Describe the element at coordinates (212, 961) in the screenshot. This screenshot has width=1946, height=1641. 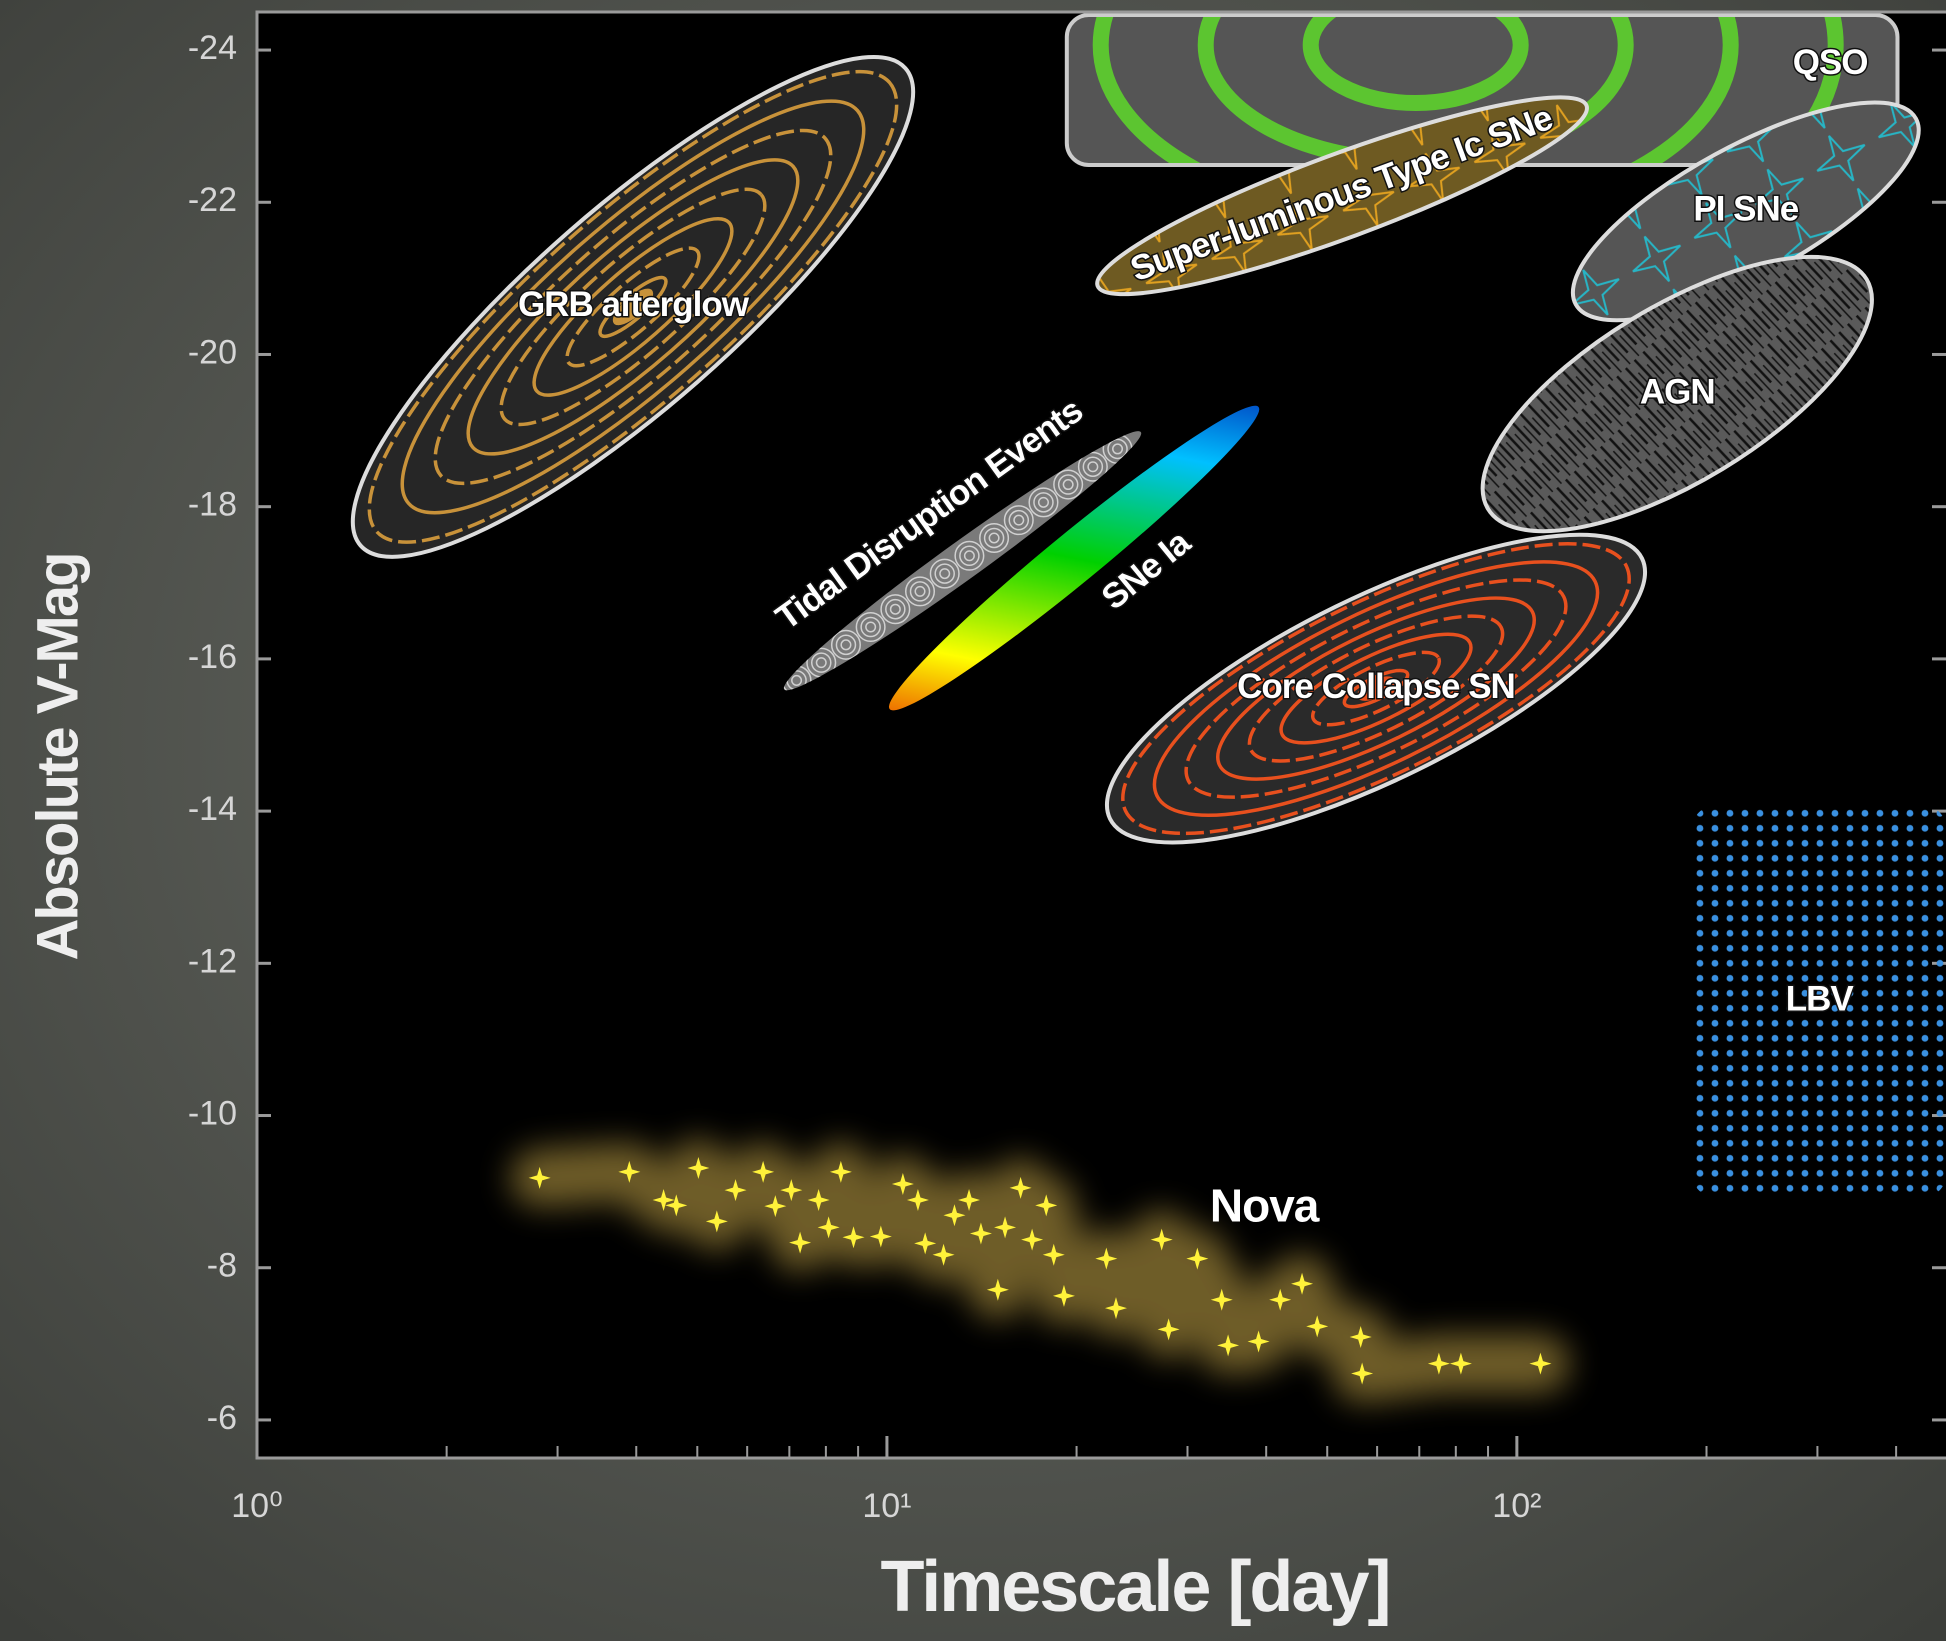
I see `y-tick-label: -12` at that location.